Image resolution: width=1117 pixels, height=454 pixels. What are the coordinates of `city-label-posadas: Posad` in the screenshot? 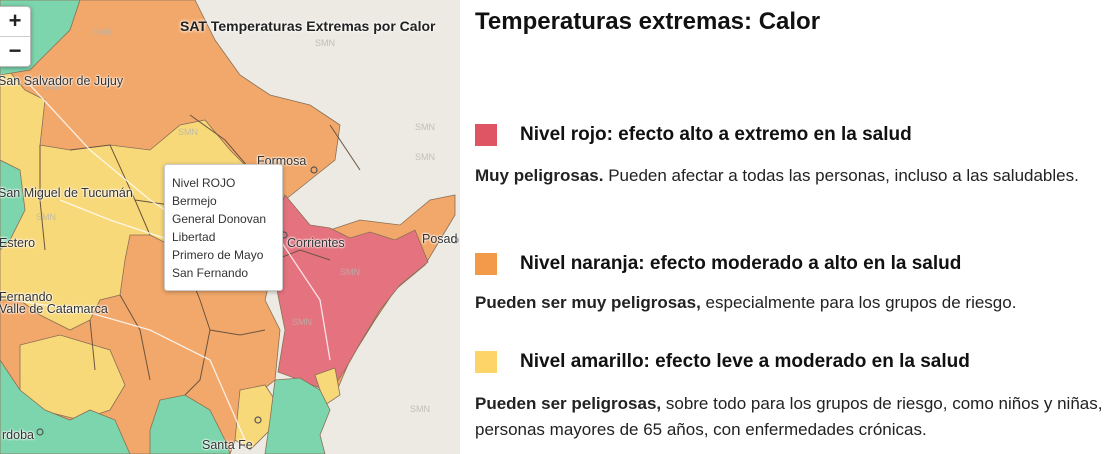 It's located at (440, 239).